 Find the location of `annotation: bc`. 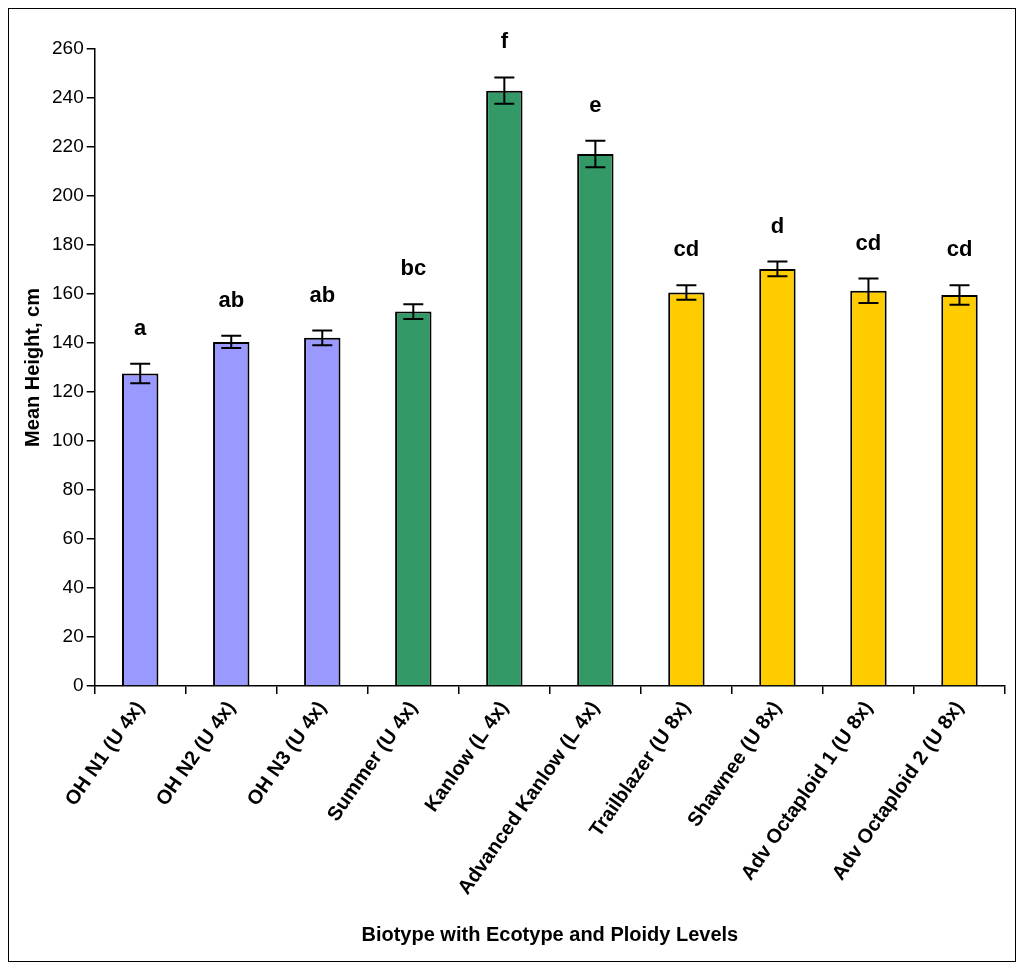

annotation: bc is located at coordinates (413, 268).